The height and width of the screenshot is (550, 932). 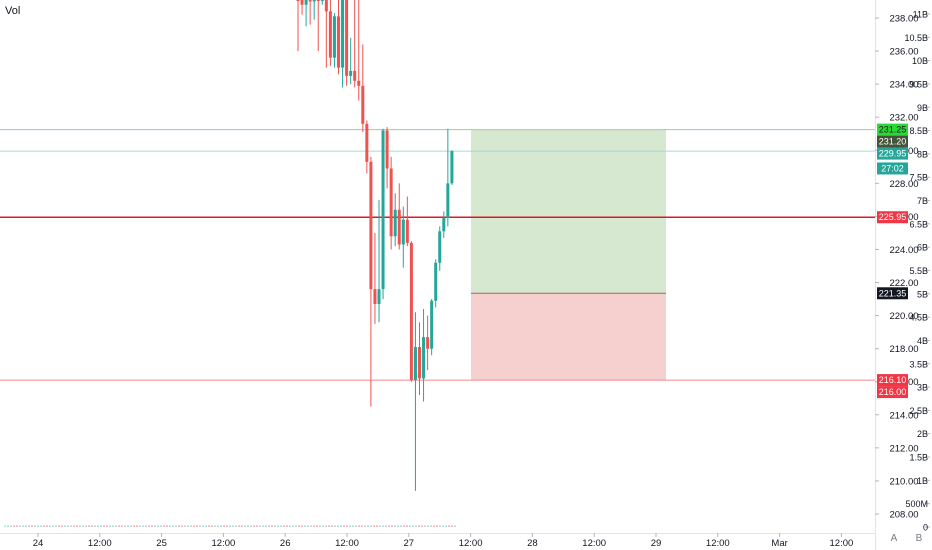 I want to click on log-scale-button: B, so click(x=919, y=538).